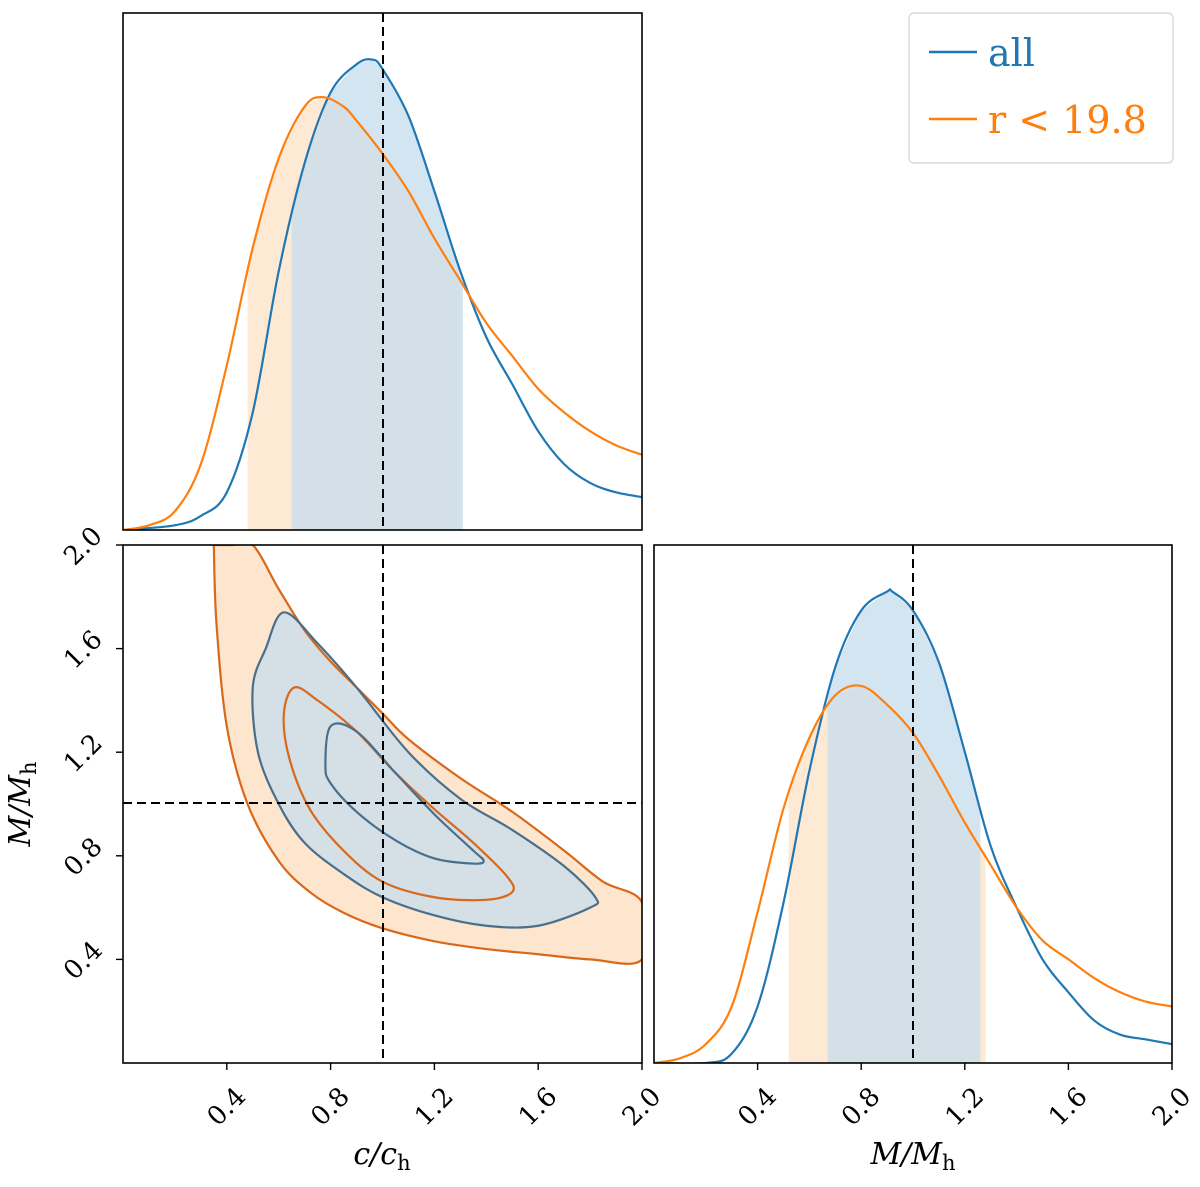 This screenshot has width=1200, height=1187. Describe the element at coordinates (381, 1156) in the screenshot. I see `x-axis-label-c: c/ch` at that location.